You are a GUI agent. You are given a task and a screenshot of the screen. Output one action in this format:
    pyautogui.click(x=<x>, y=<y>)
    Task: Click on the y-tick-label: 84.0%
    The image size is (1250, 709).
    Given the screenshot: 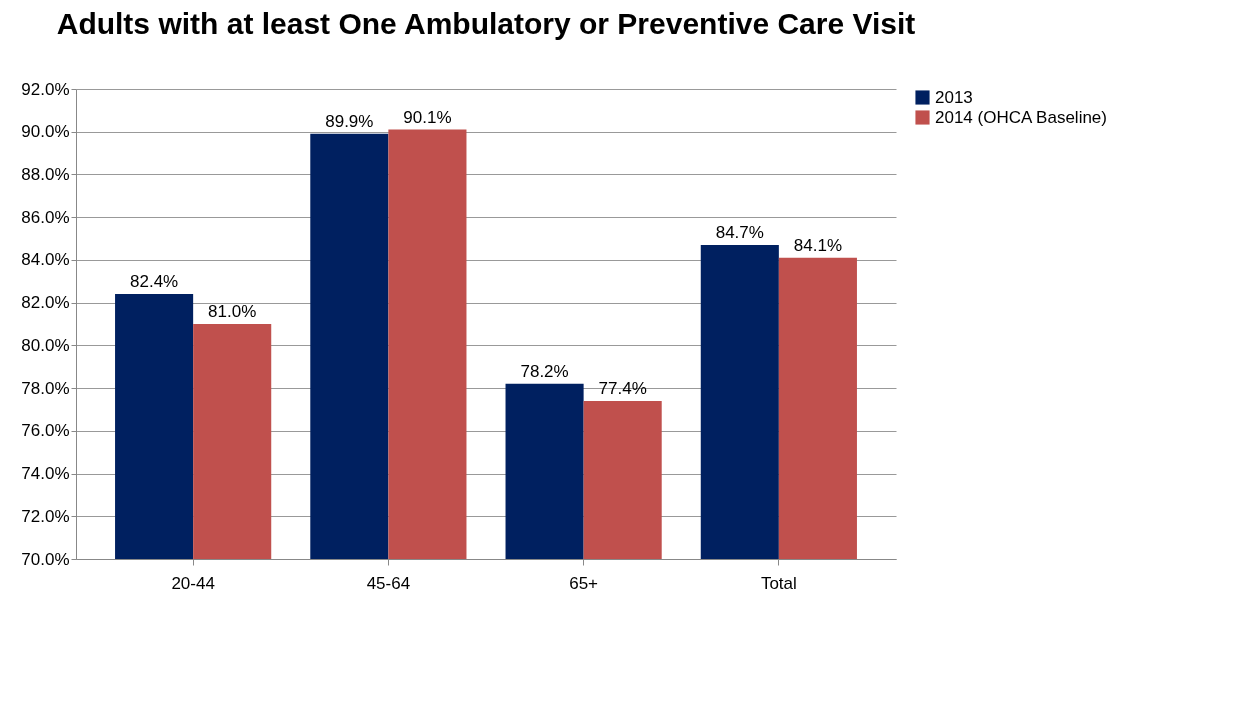 What is the action you would take?
    pyautogui.click(x=45, y=260)
    